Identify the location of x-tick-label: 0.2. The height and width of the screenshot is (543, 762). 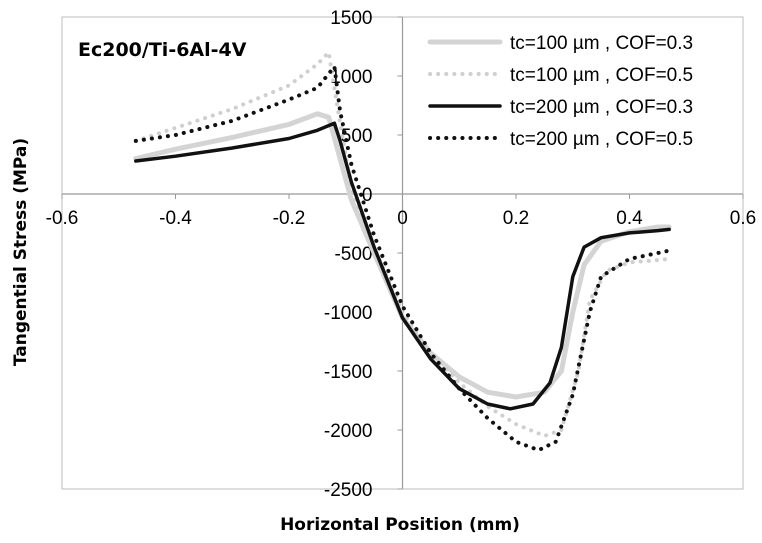
(516, 218).